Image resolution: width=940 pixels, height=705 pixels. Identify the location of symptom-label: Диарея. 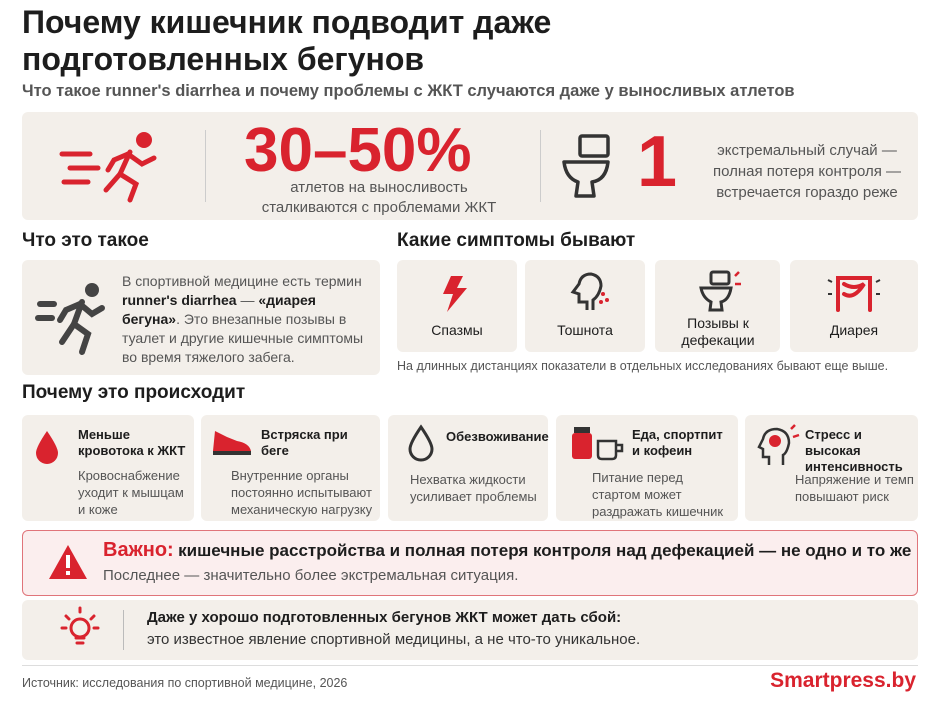
(854, 330).